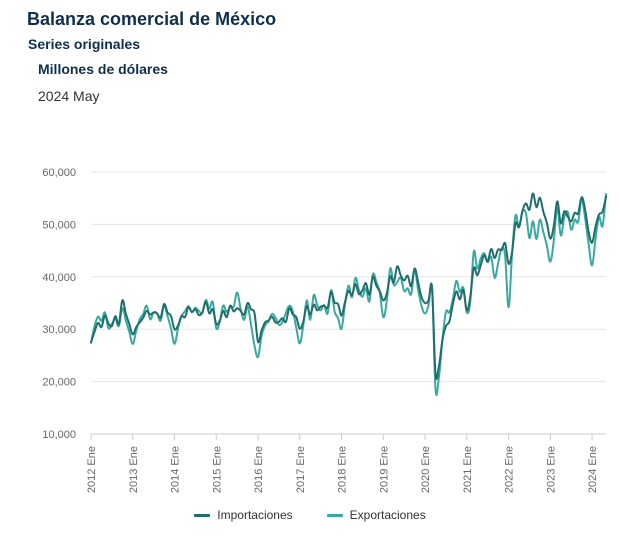  I want to click on legend: Importaciones Exportaciones, so click(310, 515).